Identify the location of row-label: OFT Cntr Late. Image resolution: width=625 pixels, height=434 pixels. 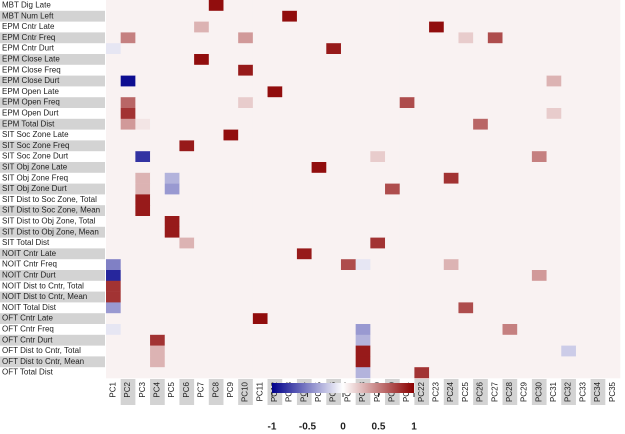
(28, 318).